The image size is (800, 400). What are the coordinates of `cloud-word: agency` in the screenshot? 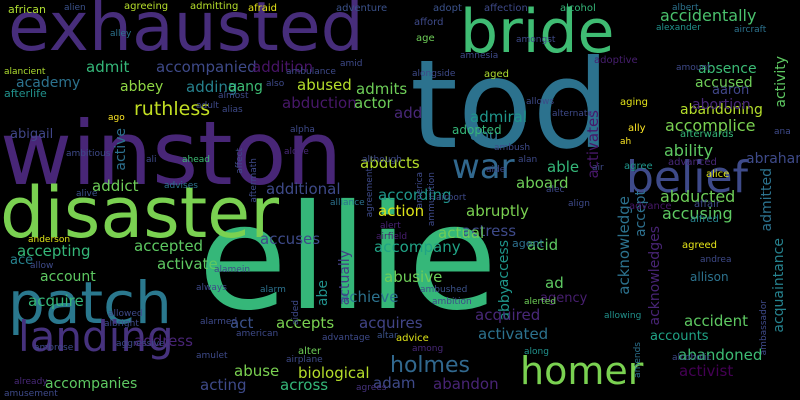 It's located at (564, 298).